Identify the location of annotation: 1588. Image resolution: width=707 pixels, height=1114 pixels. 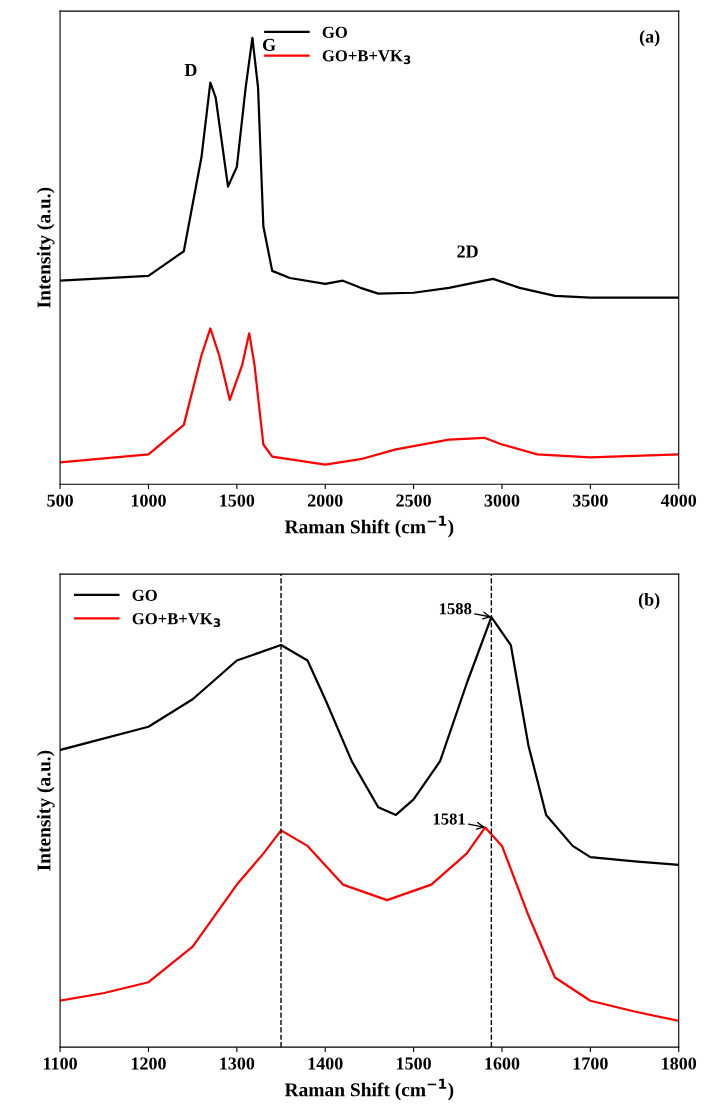
(455, 609).